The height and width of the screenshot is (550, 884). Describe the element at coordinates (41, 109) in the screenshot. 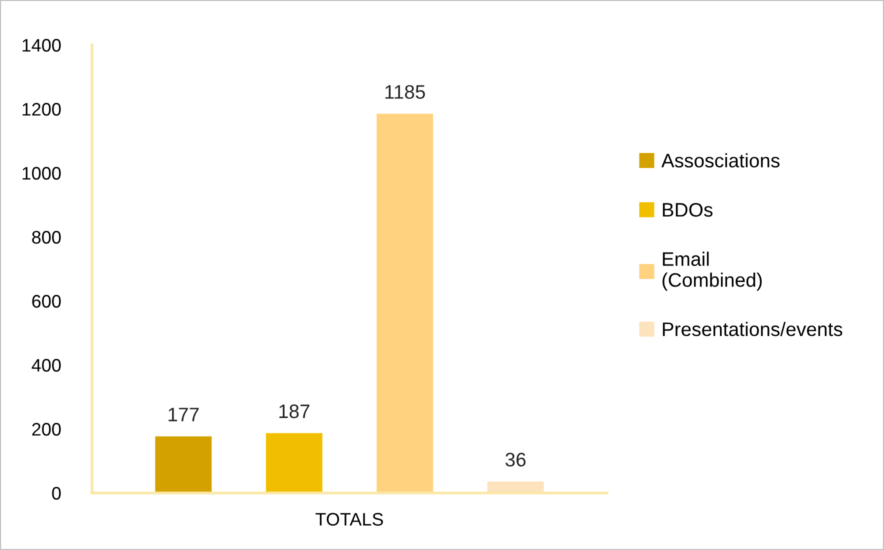

I see `y-tick-label: 1200` at that location.